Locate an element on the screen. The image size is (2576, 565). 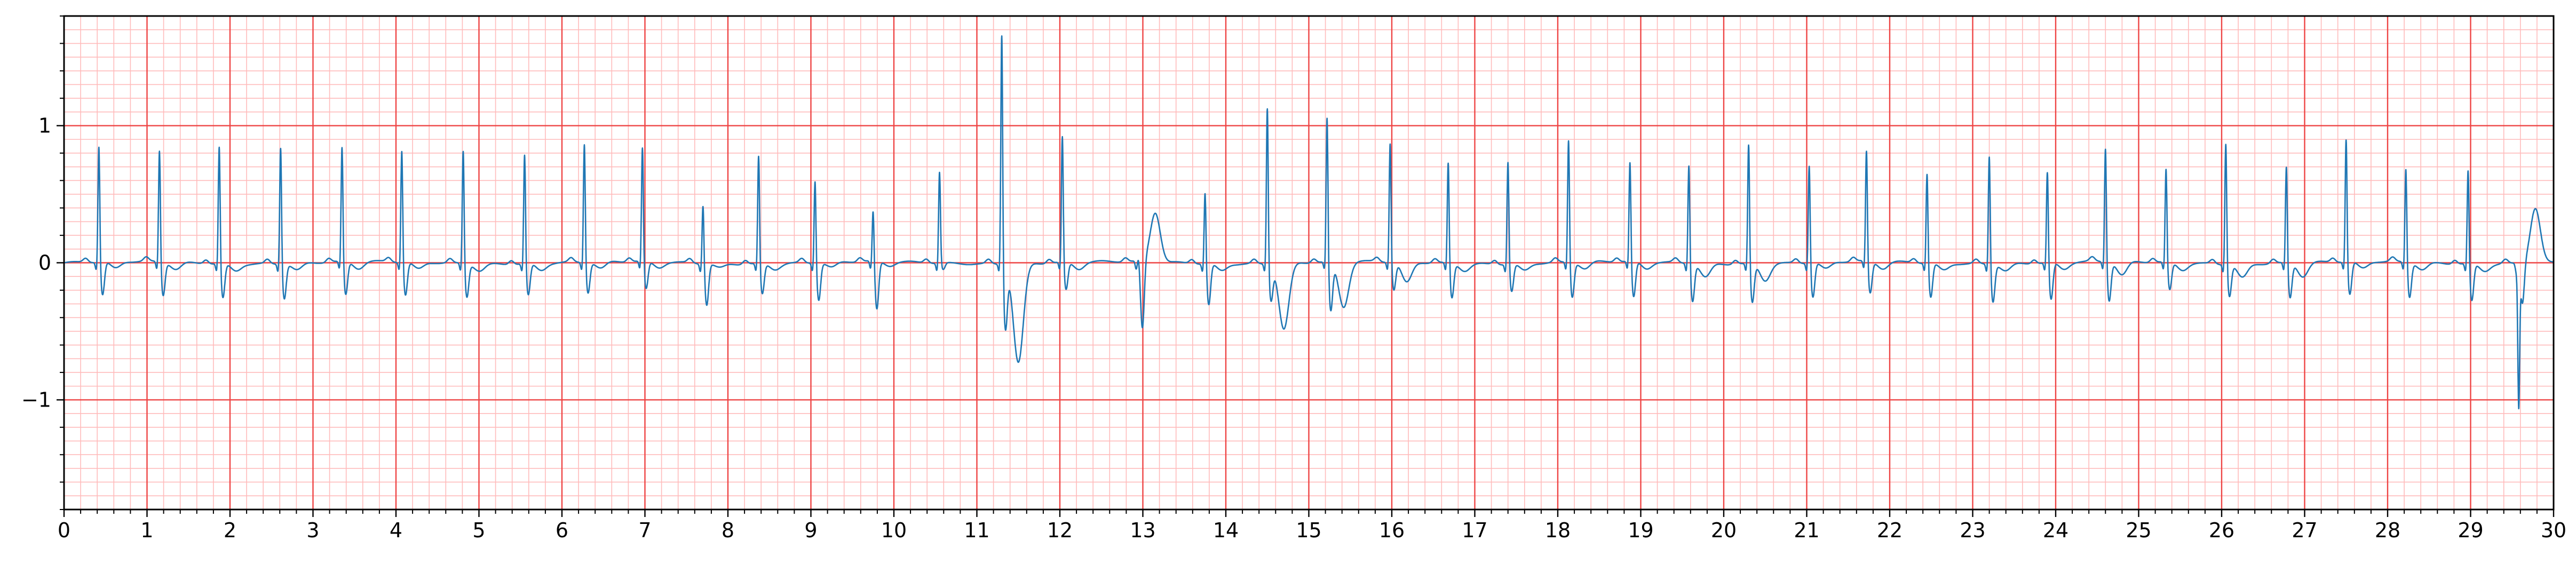
x-tick-label: 18 is located at coordinates (1558, 531).